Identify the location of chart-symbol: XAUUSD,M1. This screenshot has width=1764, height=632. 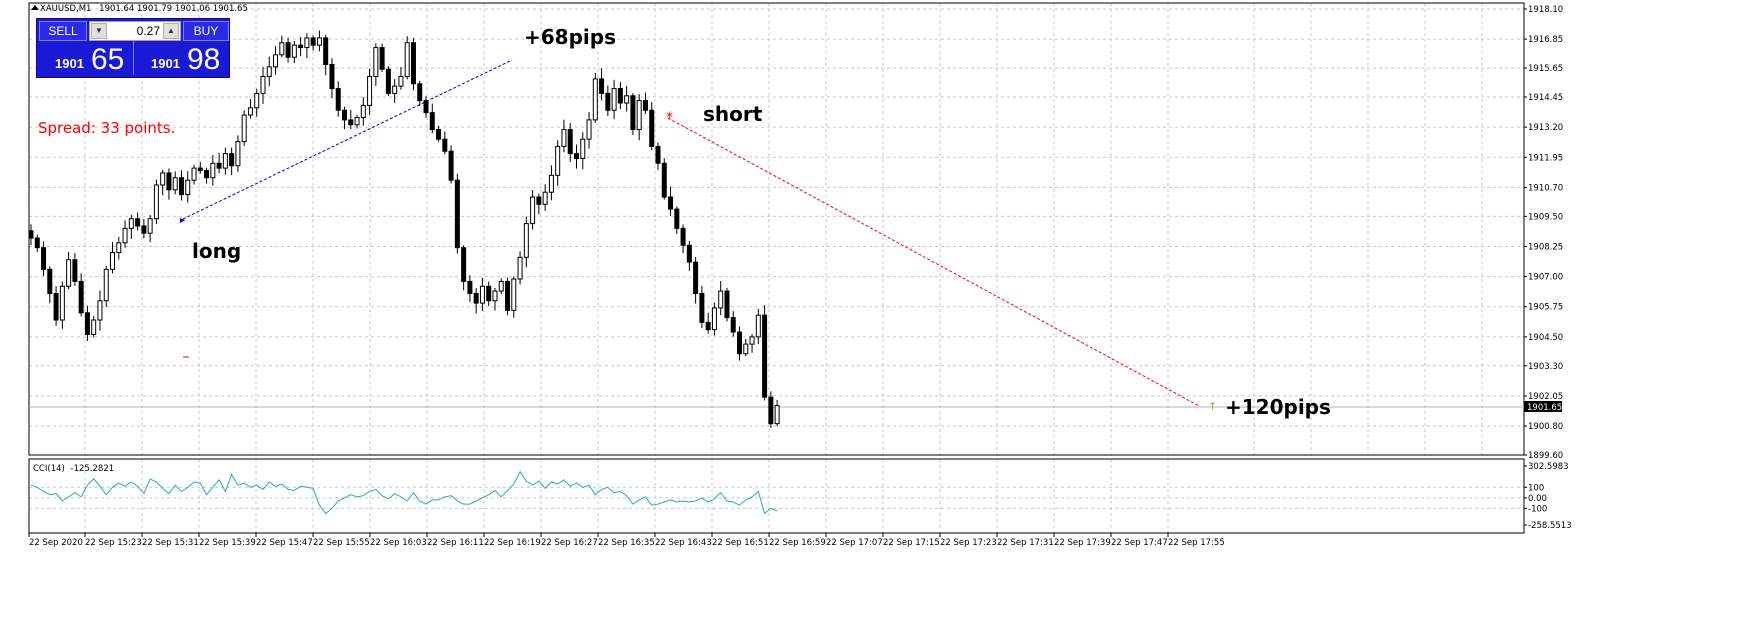
(65, 9).